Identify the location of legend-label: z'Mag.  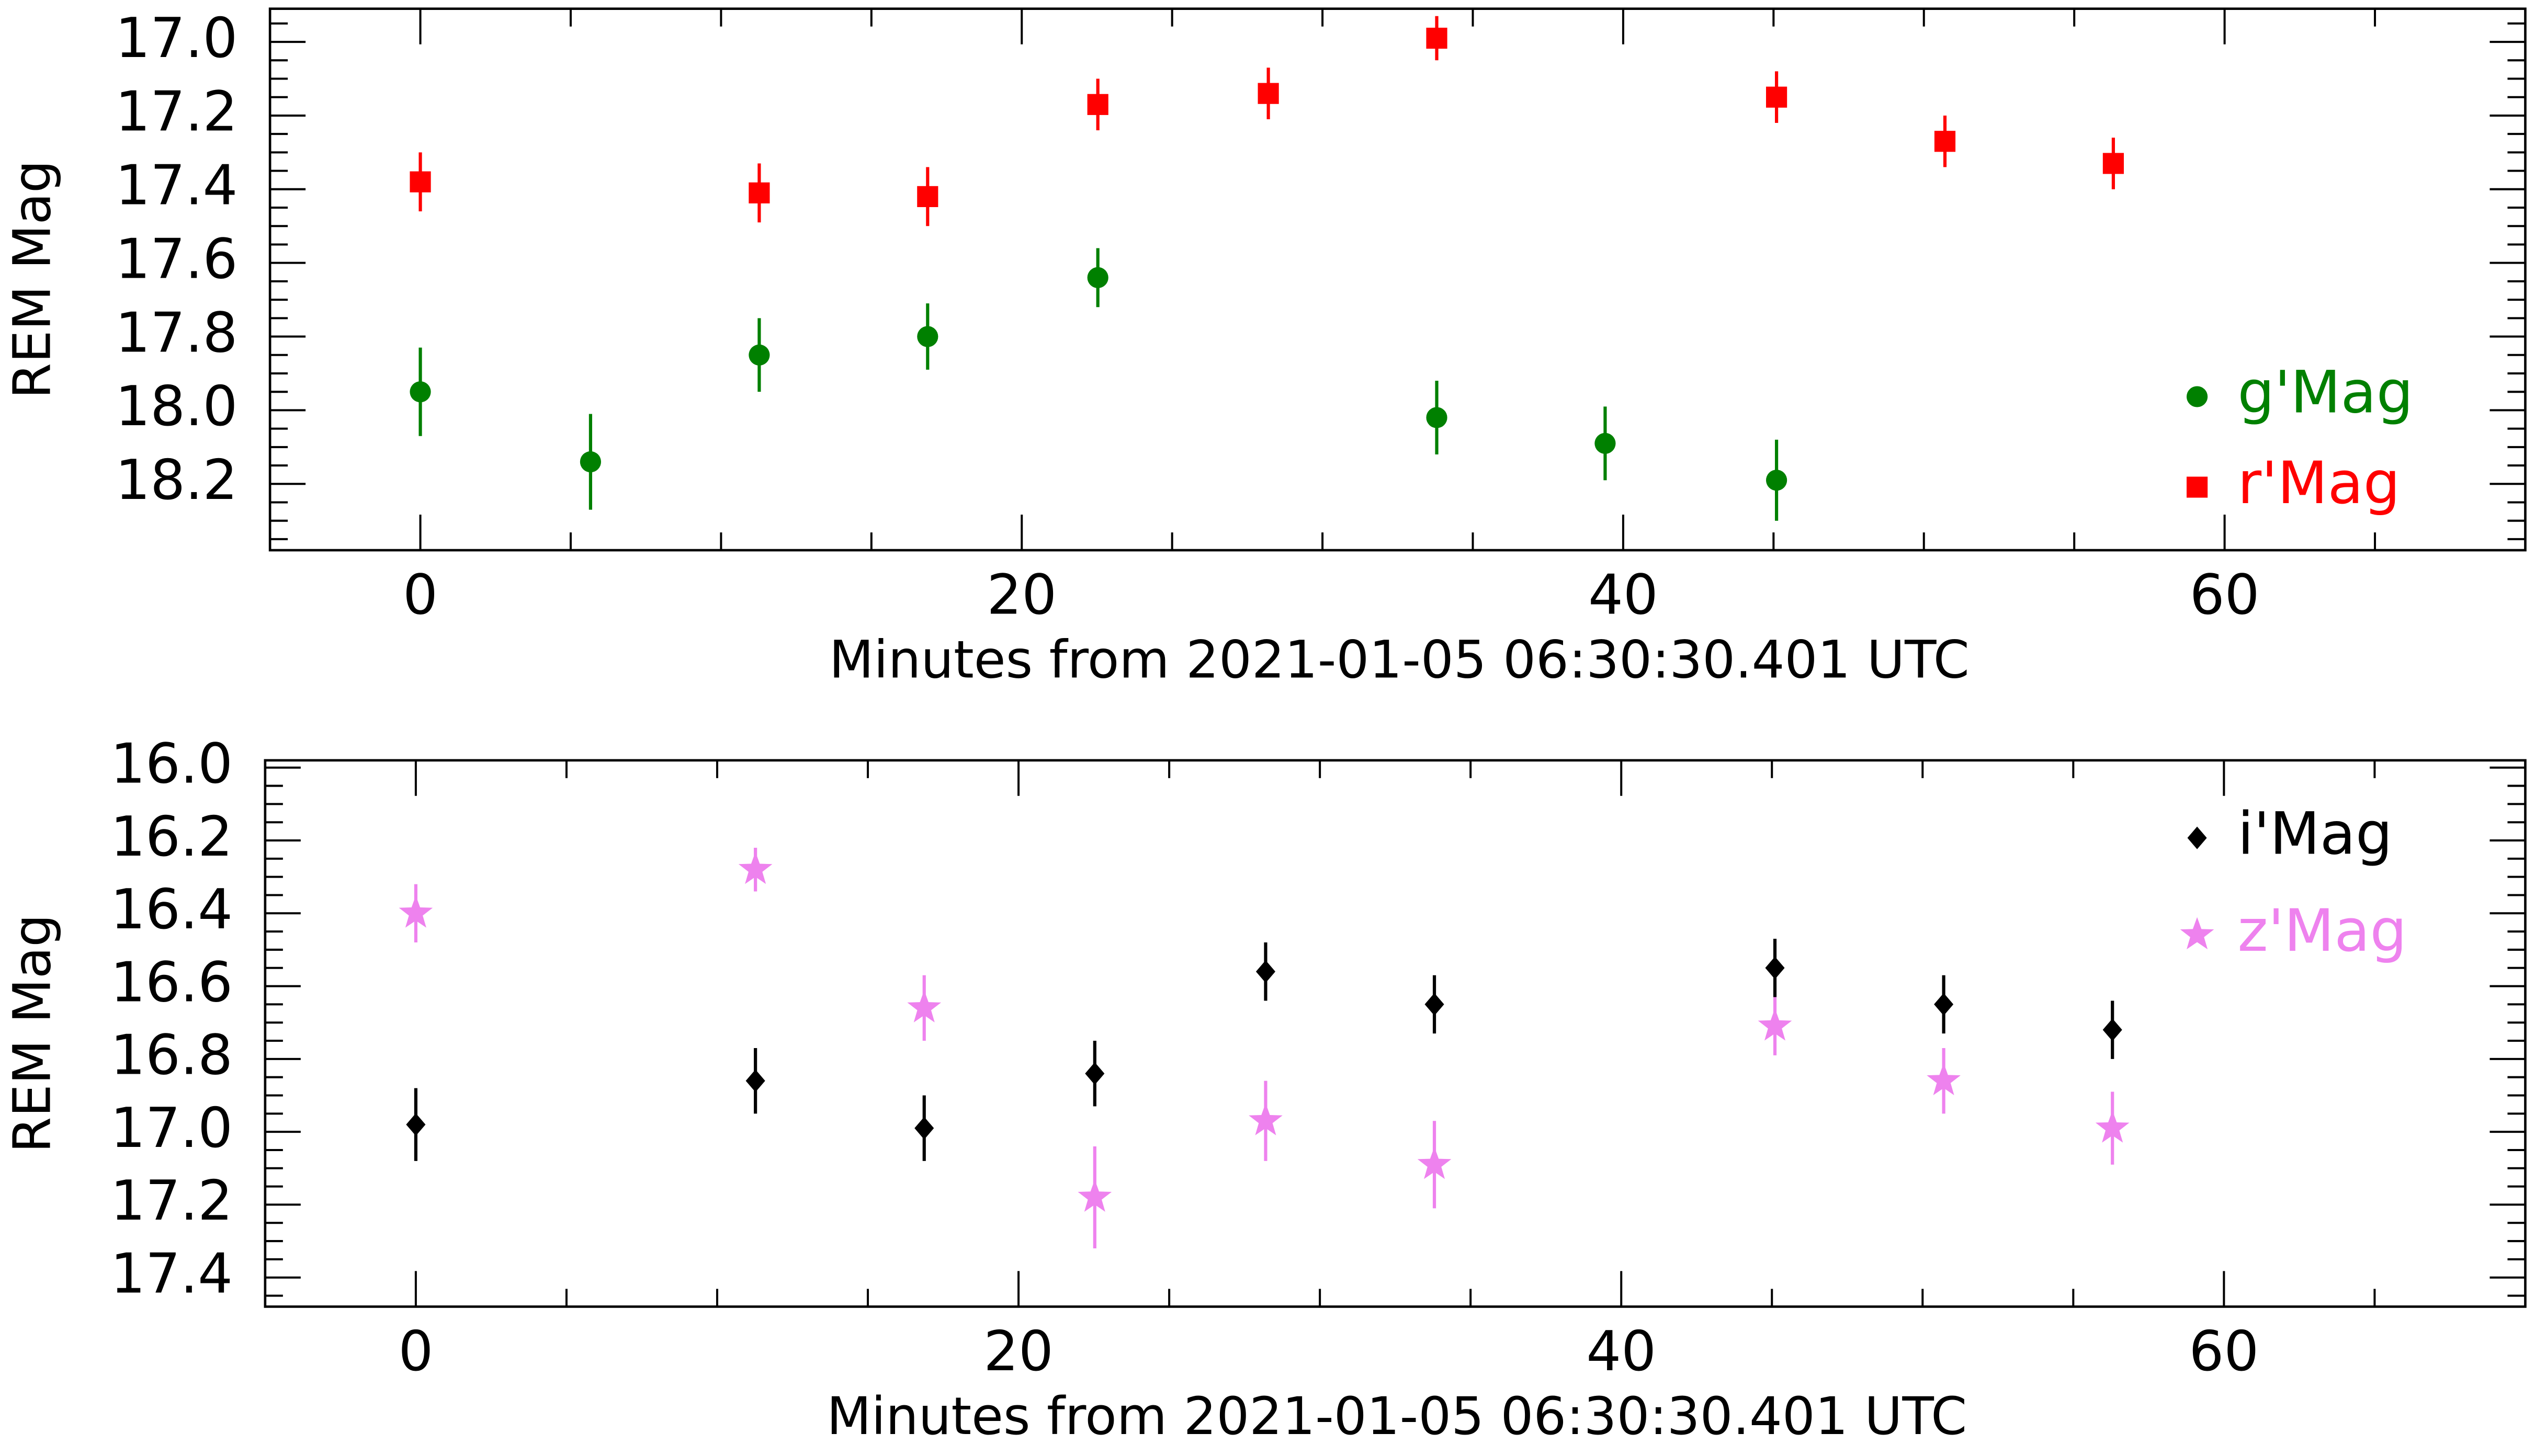
(2322, 931).